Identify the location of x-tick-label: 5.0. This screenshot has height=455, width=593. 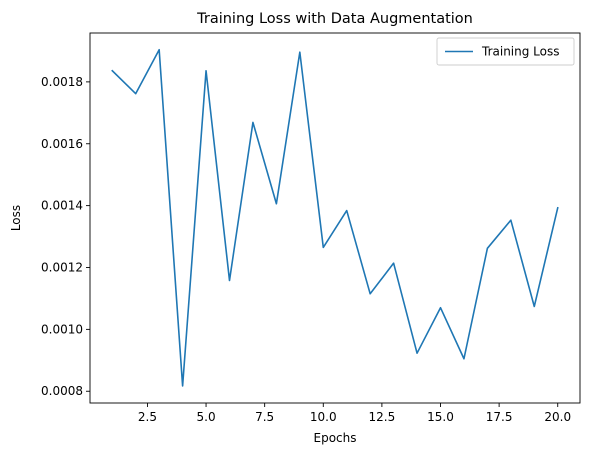
(206, 417).